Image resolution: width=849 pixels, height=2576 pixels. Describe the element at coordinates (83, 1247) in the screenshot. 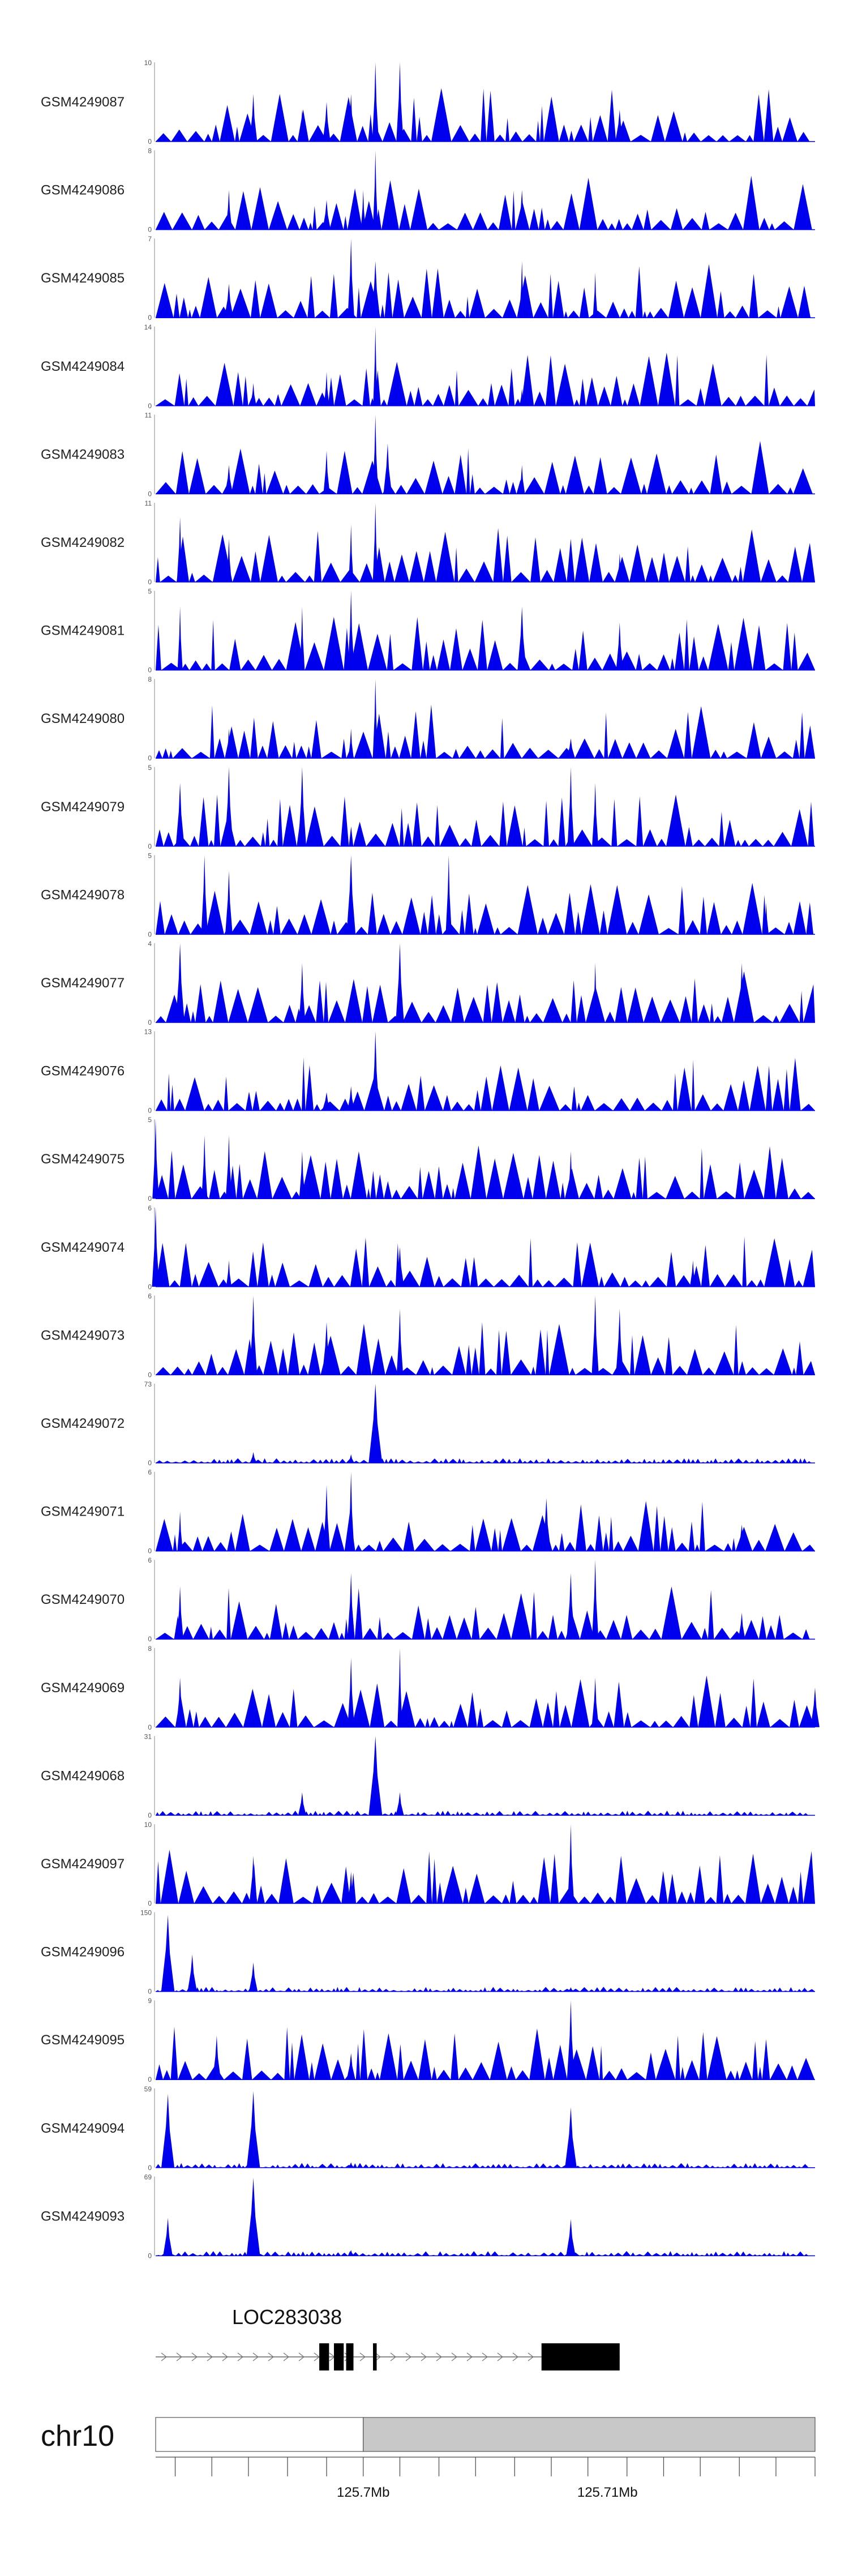

I see `track-label: GSM4249074` at that location.